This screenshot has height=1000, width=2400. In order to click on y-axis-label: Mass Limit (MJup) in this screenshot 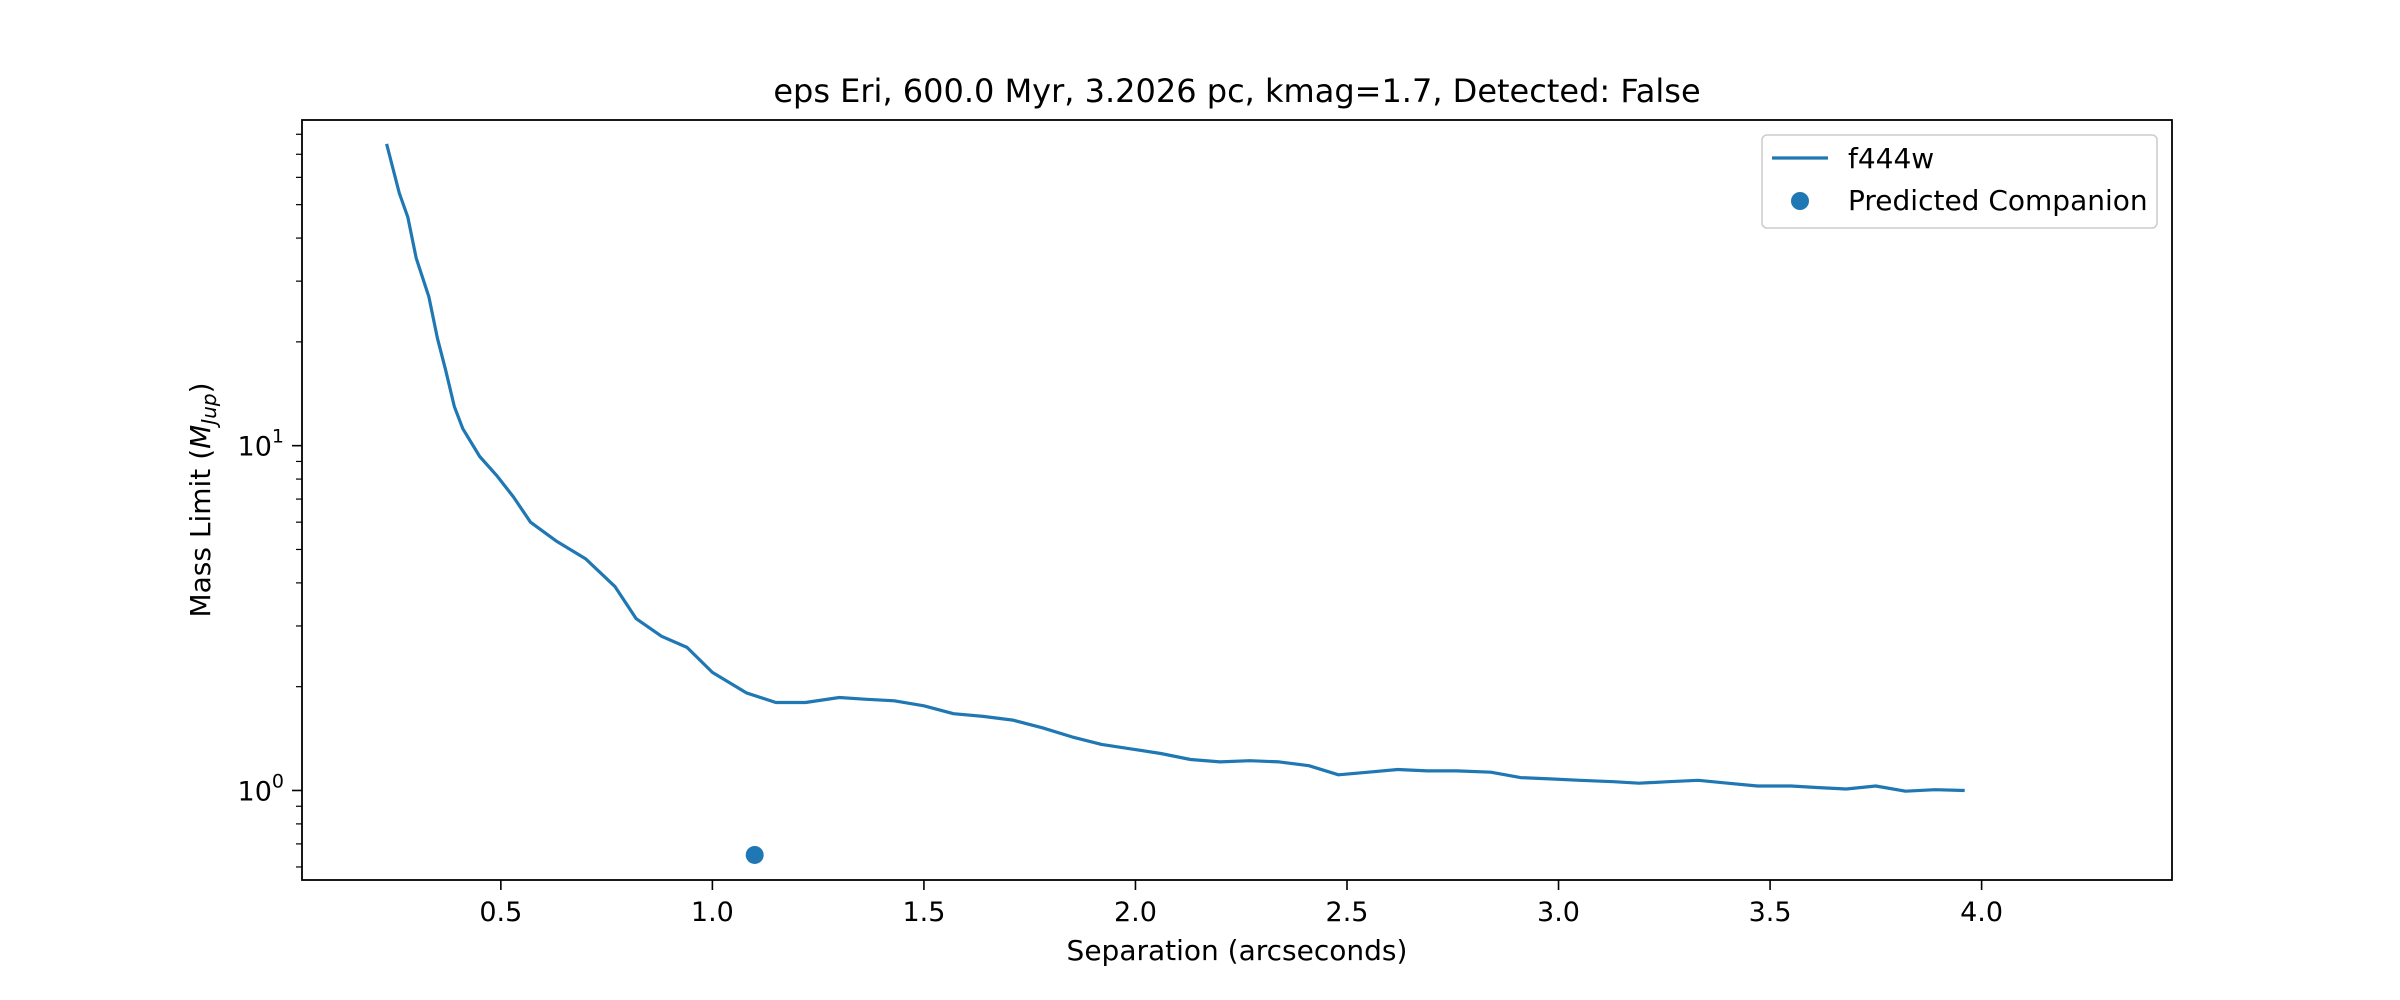, I will do `click(202, 499)`.